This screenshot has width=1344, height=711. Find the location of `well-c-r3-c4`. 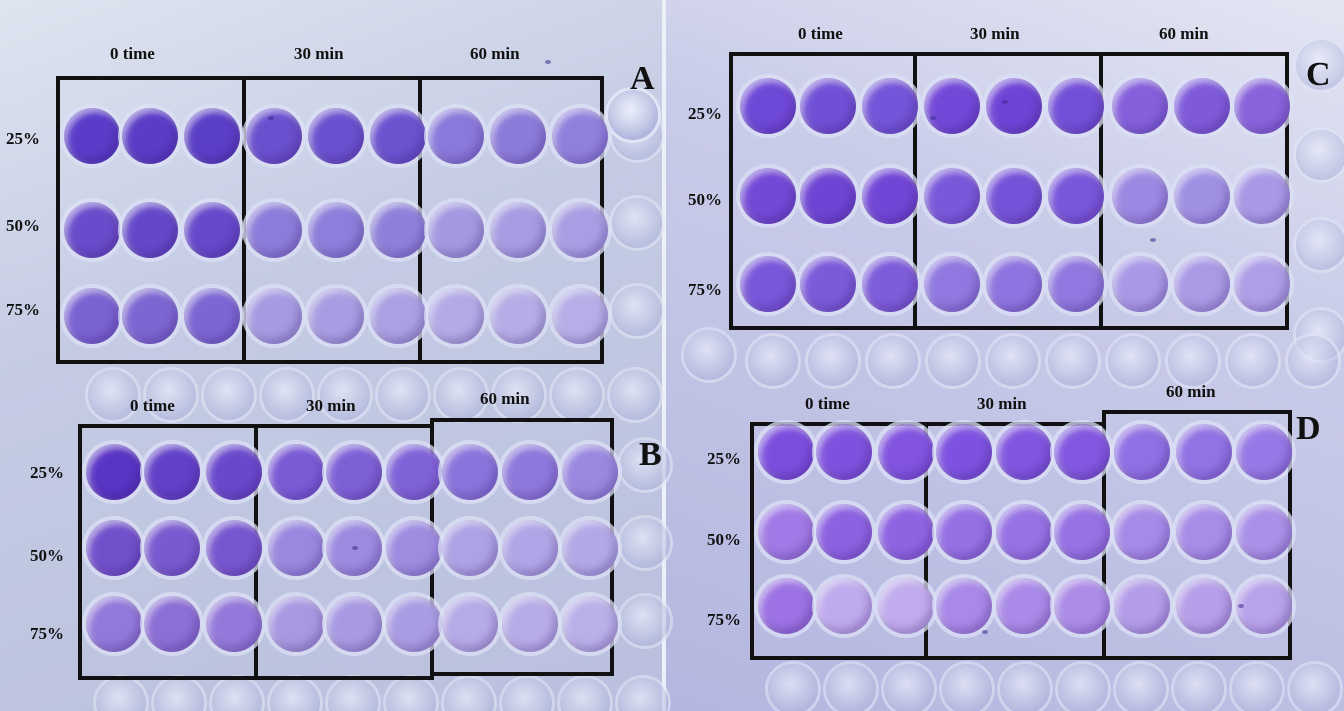

well-c-r3-c4 is located at coordinates (952, 284).